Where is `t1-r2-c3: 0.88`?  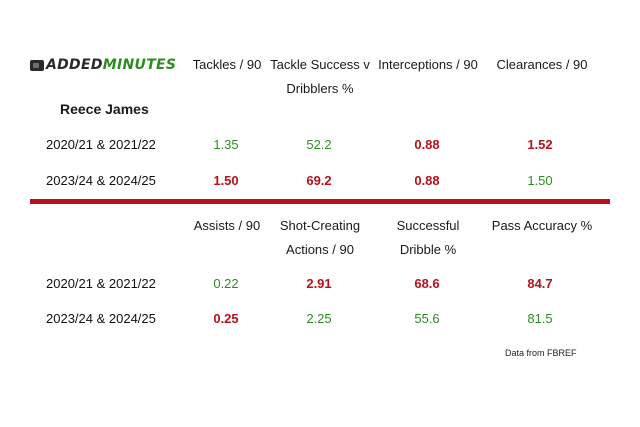
t1-r2-c3: 0.88 is located at coordinates (427, 180).